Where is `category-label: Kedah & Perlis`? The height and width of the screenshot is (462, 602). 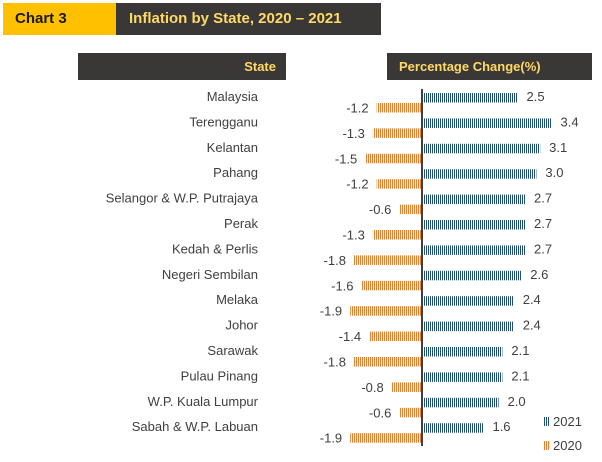
category-label: Kedah & Perlis is located at coordinates (215, 248).